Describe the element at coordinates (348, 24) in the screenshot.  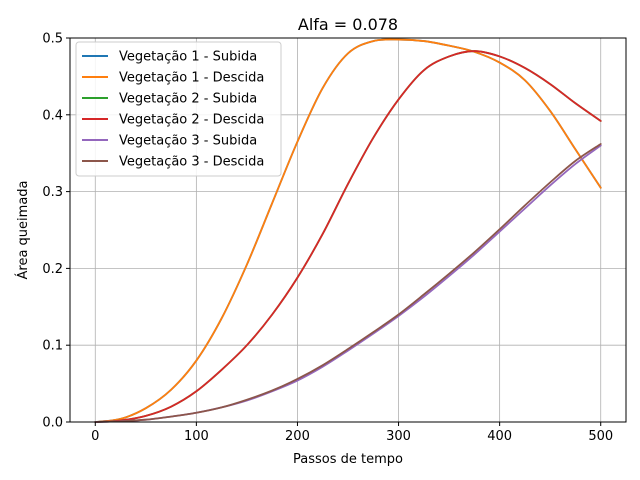
I see `chart-title: Alfa = 0.078` at that location.